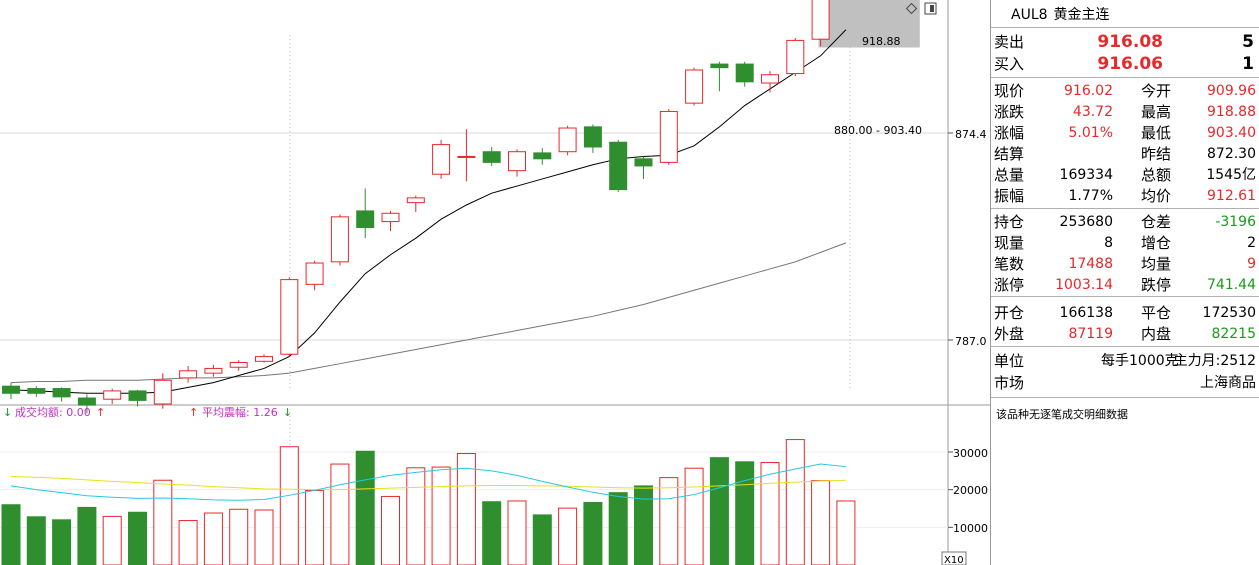 This screenshot has height=565, width=1259. Describe the element at coordinates (1156, 313) in the screenshot. I see `quote-label: 平仓` at that location.